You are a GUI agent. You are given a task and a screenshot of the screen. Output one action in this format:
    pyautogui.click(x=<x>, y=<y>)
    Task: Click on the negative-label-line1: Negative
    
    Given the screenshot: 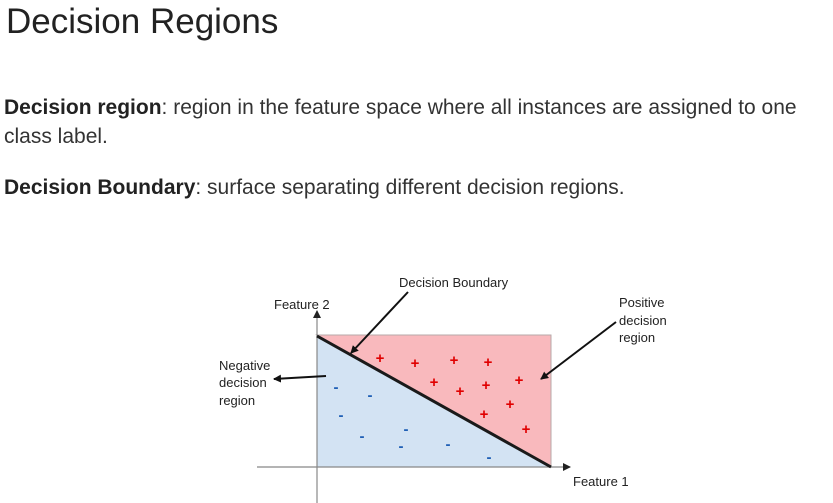 What is the action you would take?
    pyautogui.click(x=244, y=365)
    